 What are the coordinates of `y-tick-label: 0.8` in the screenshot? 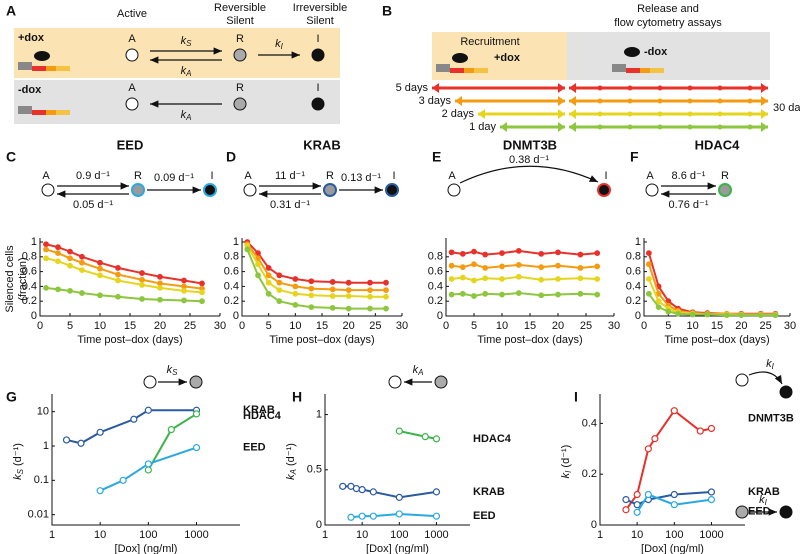 It's located at (633, 257).